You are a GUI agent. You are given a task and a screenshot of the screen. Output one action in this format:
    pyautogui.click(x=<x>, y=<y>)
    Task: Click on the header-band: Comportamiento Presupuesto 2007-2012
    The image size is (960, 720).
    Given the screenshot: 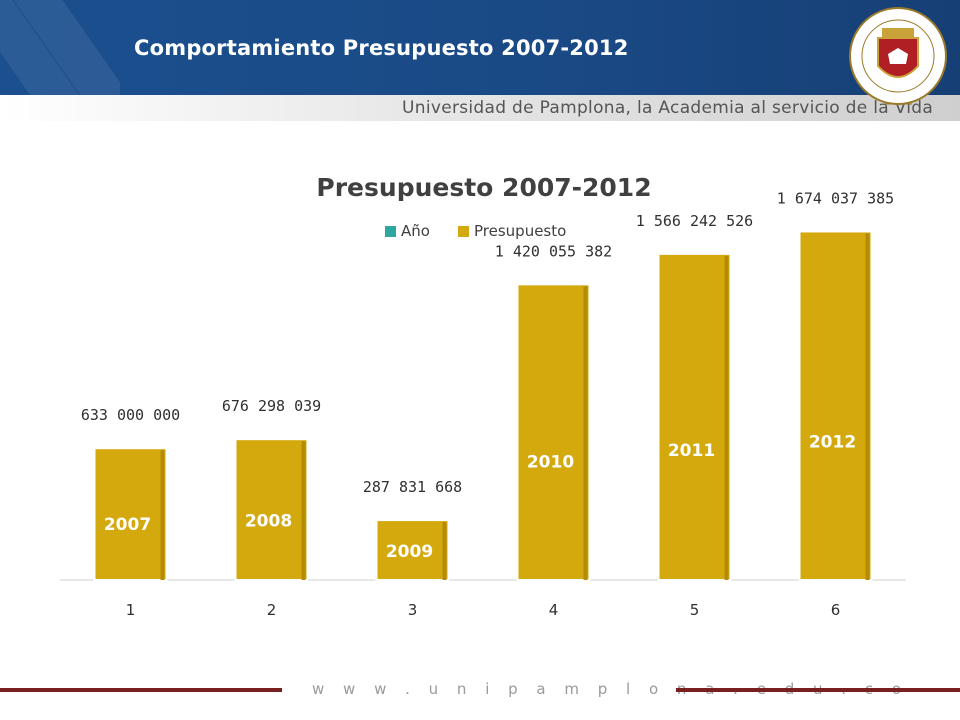 What is the action you would take?
    pyautogui.click(x=480, y=47)
    